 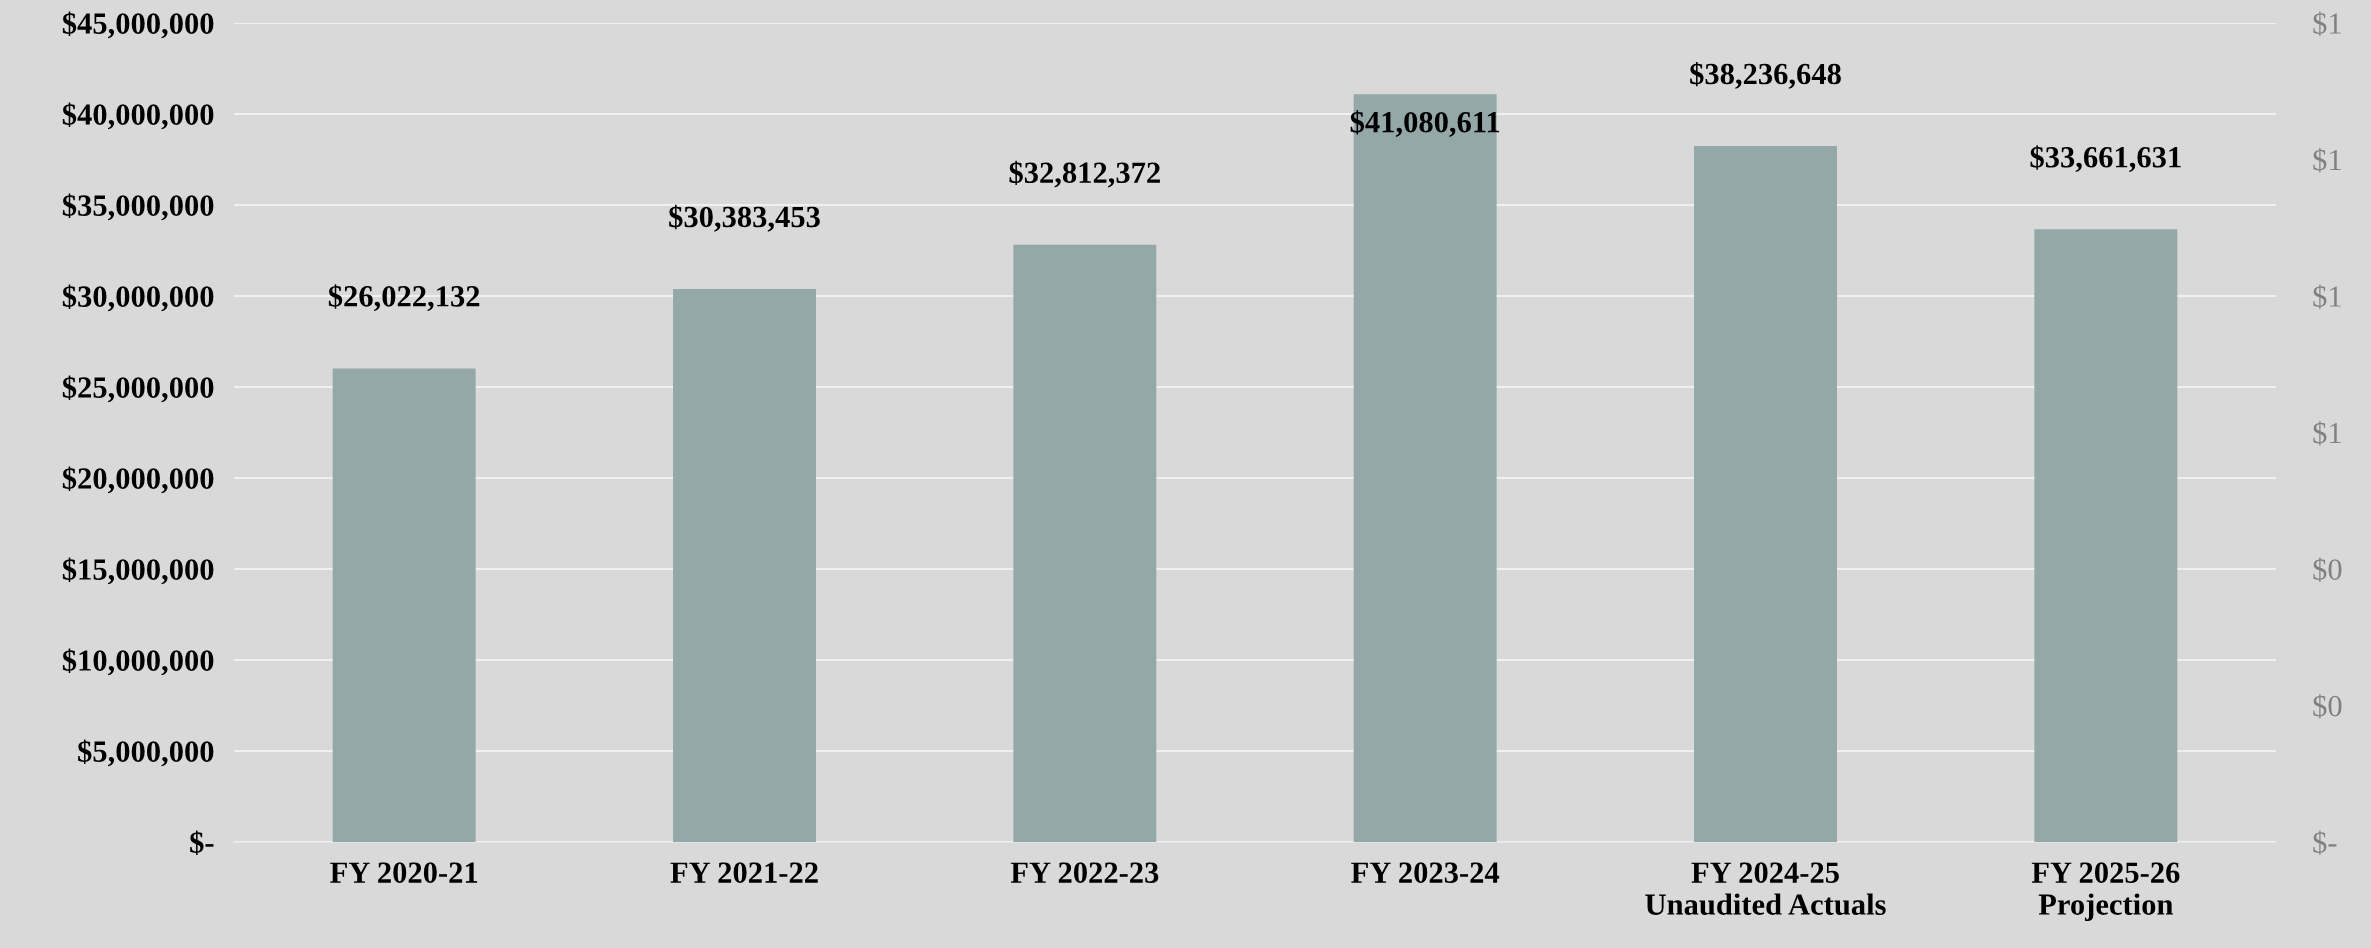 What do you see at coordinates (138, 480) in the screenshot?
I see `y-tick-label: $20,000,000` at bounding box center [138, 480].